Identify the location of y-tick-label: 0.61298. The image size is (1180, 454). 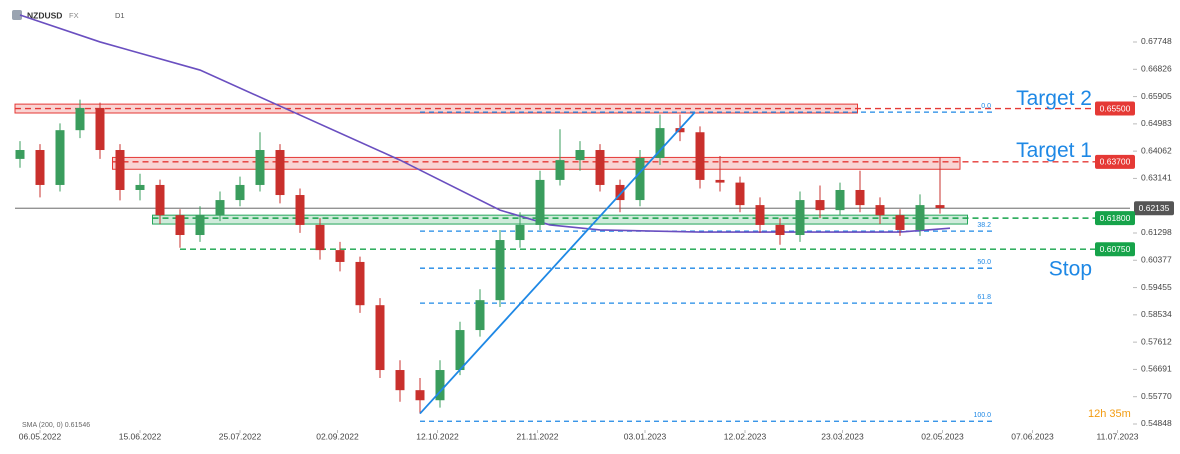
(1156, 232).